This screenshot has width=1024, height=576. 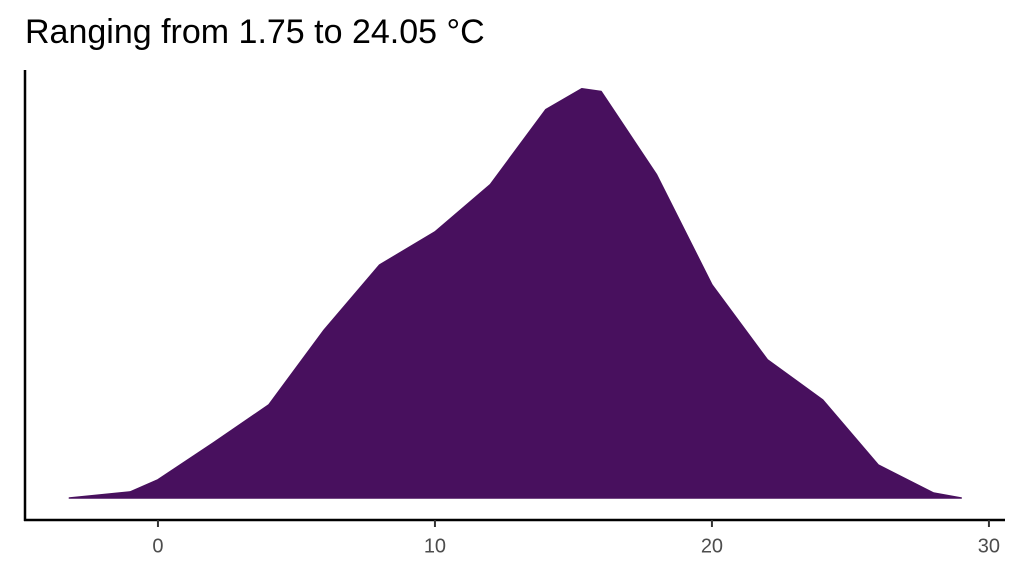 I want to click on x-tick-label: 30, so click(x=989, y=546).